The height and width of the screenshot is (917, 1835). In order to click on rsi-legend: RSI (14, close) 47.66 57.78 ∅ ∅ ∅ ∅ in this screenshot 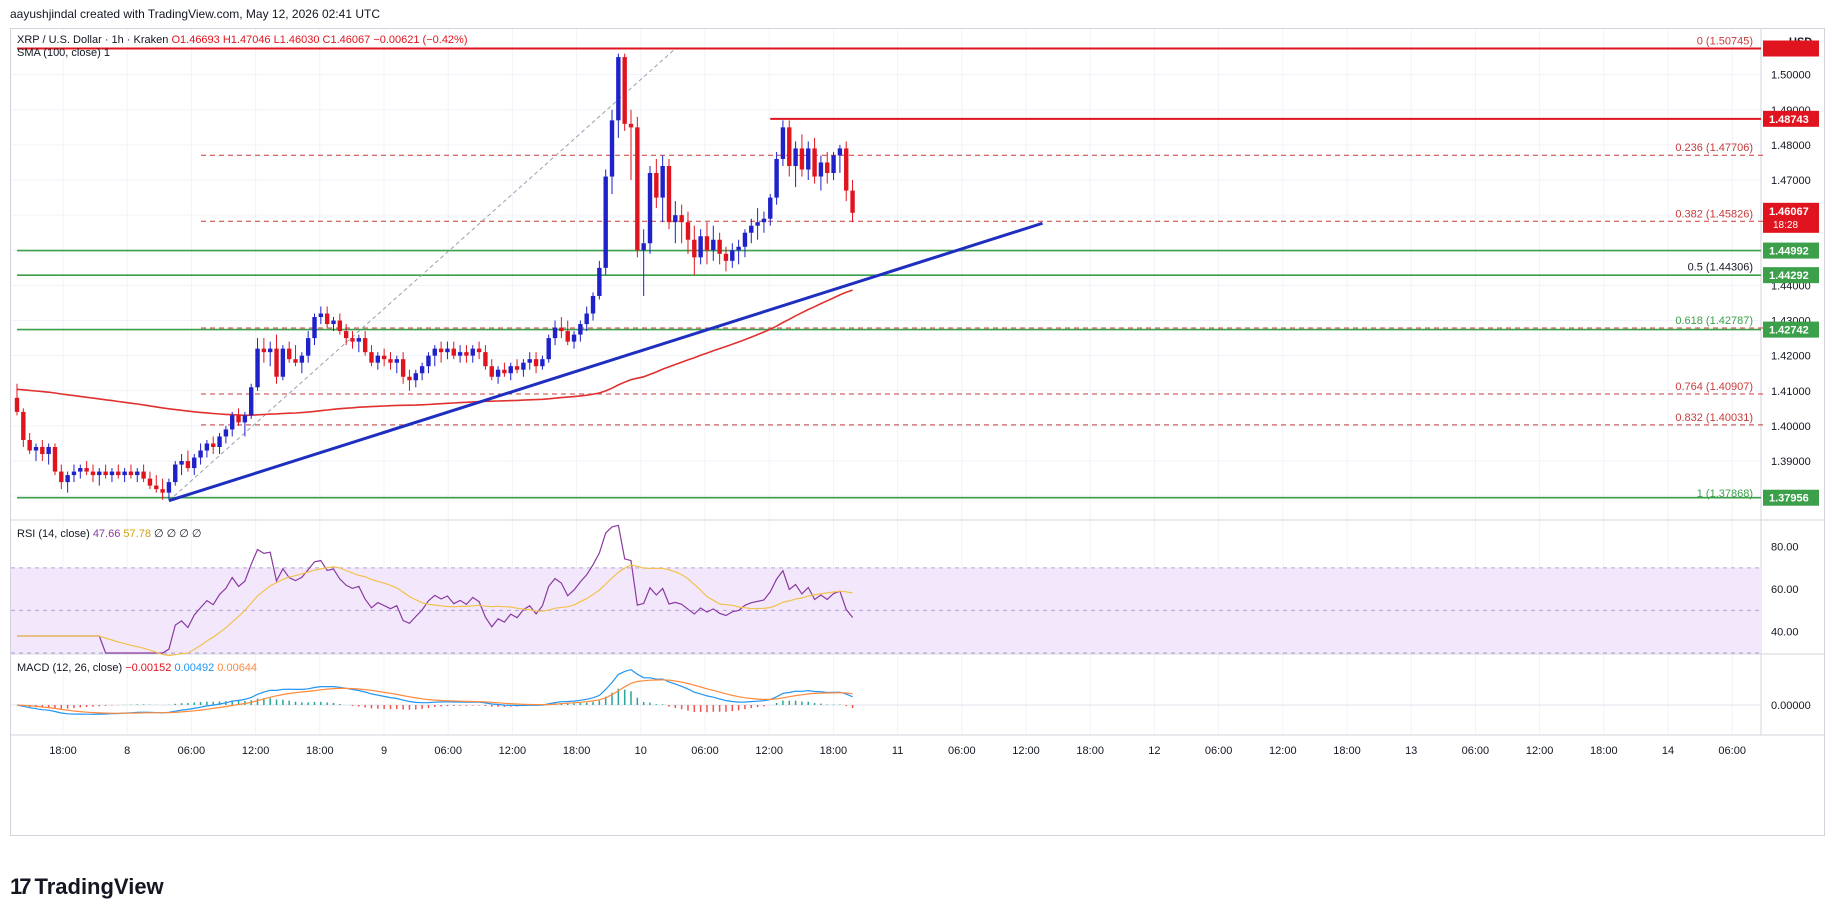, I will do `click(109, 534)`.